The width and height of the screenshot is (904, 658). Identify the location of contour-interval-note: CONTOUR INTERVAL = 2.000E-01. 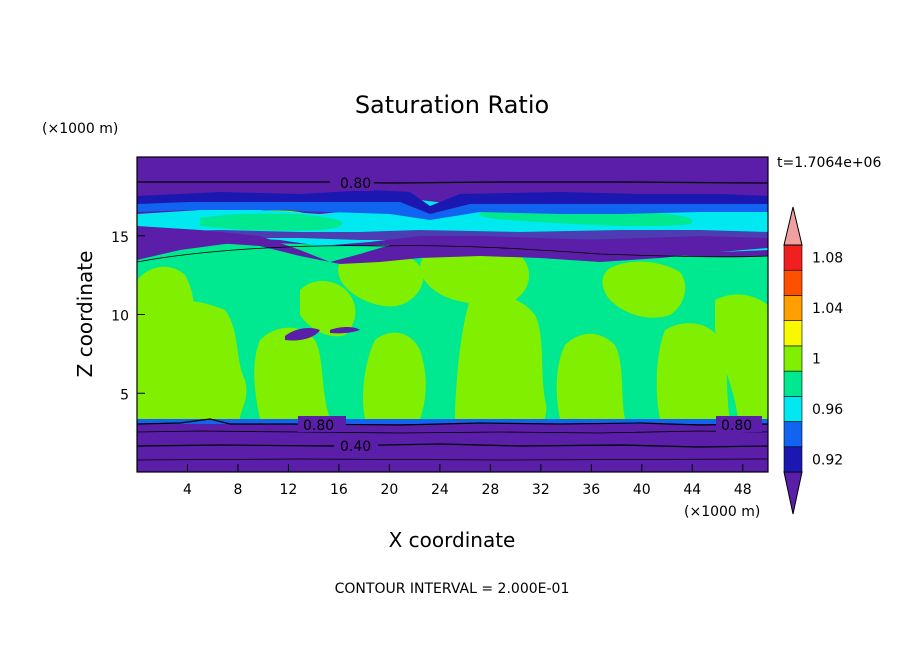
(452, 589).